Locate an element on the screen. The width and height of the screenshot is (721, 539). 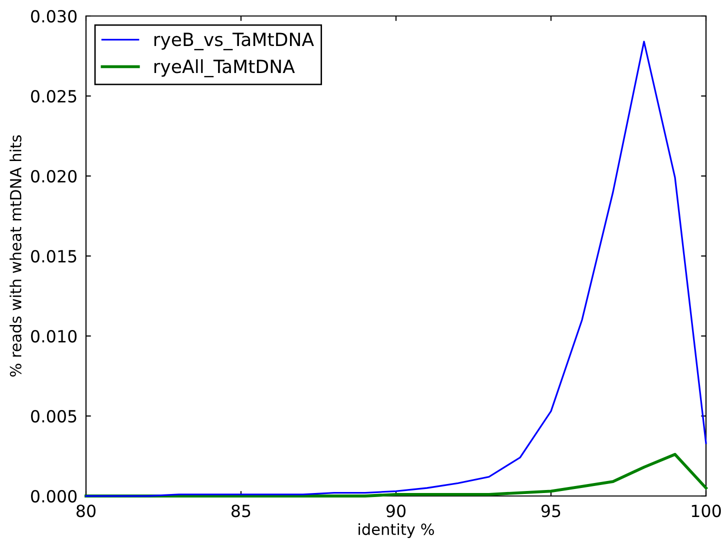
x-tick-label: 80 is located at coordinates (86, 511).